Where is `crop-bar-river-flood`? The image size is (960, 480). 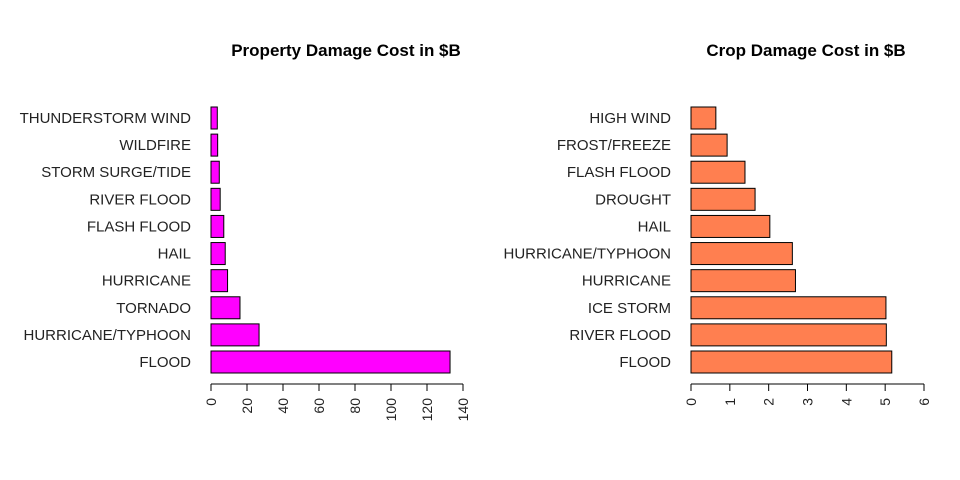 crop-bar-river-flood is located at coordinates (788, 335).